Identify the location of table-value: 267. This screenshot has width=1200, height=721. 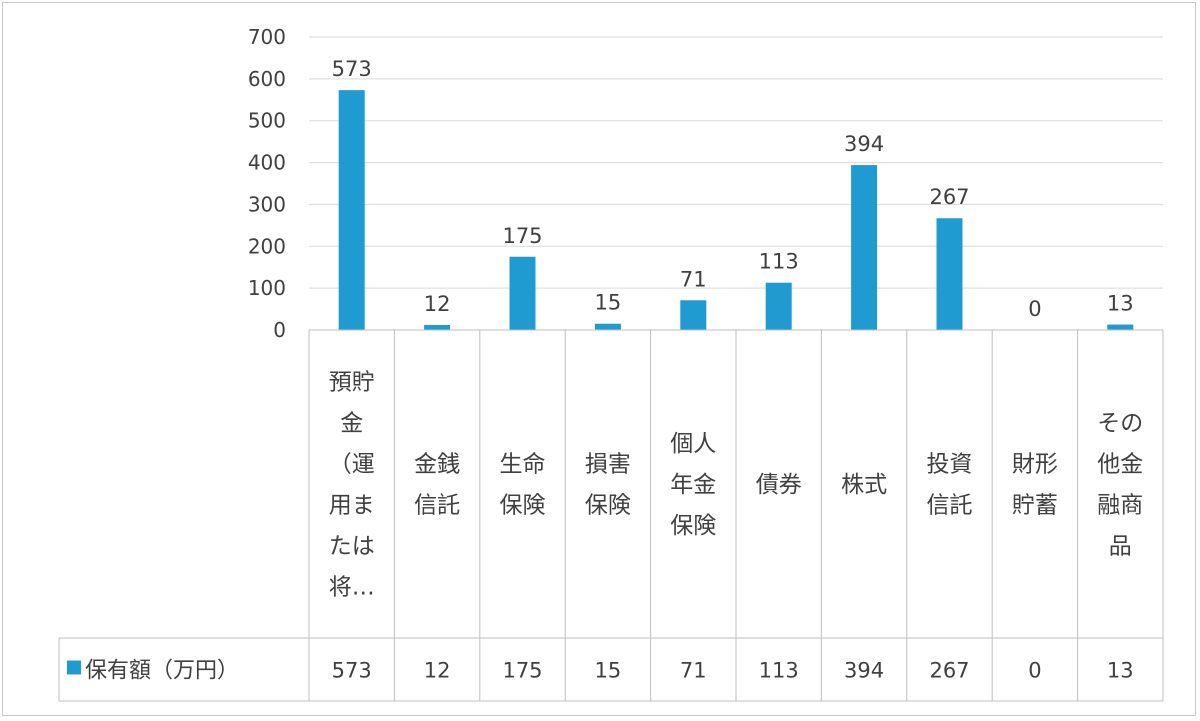
(949, 671).